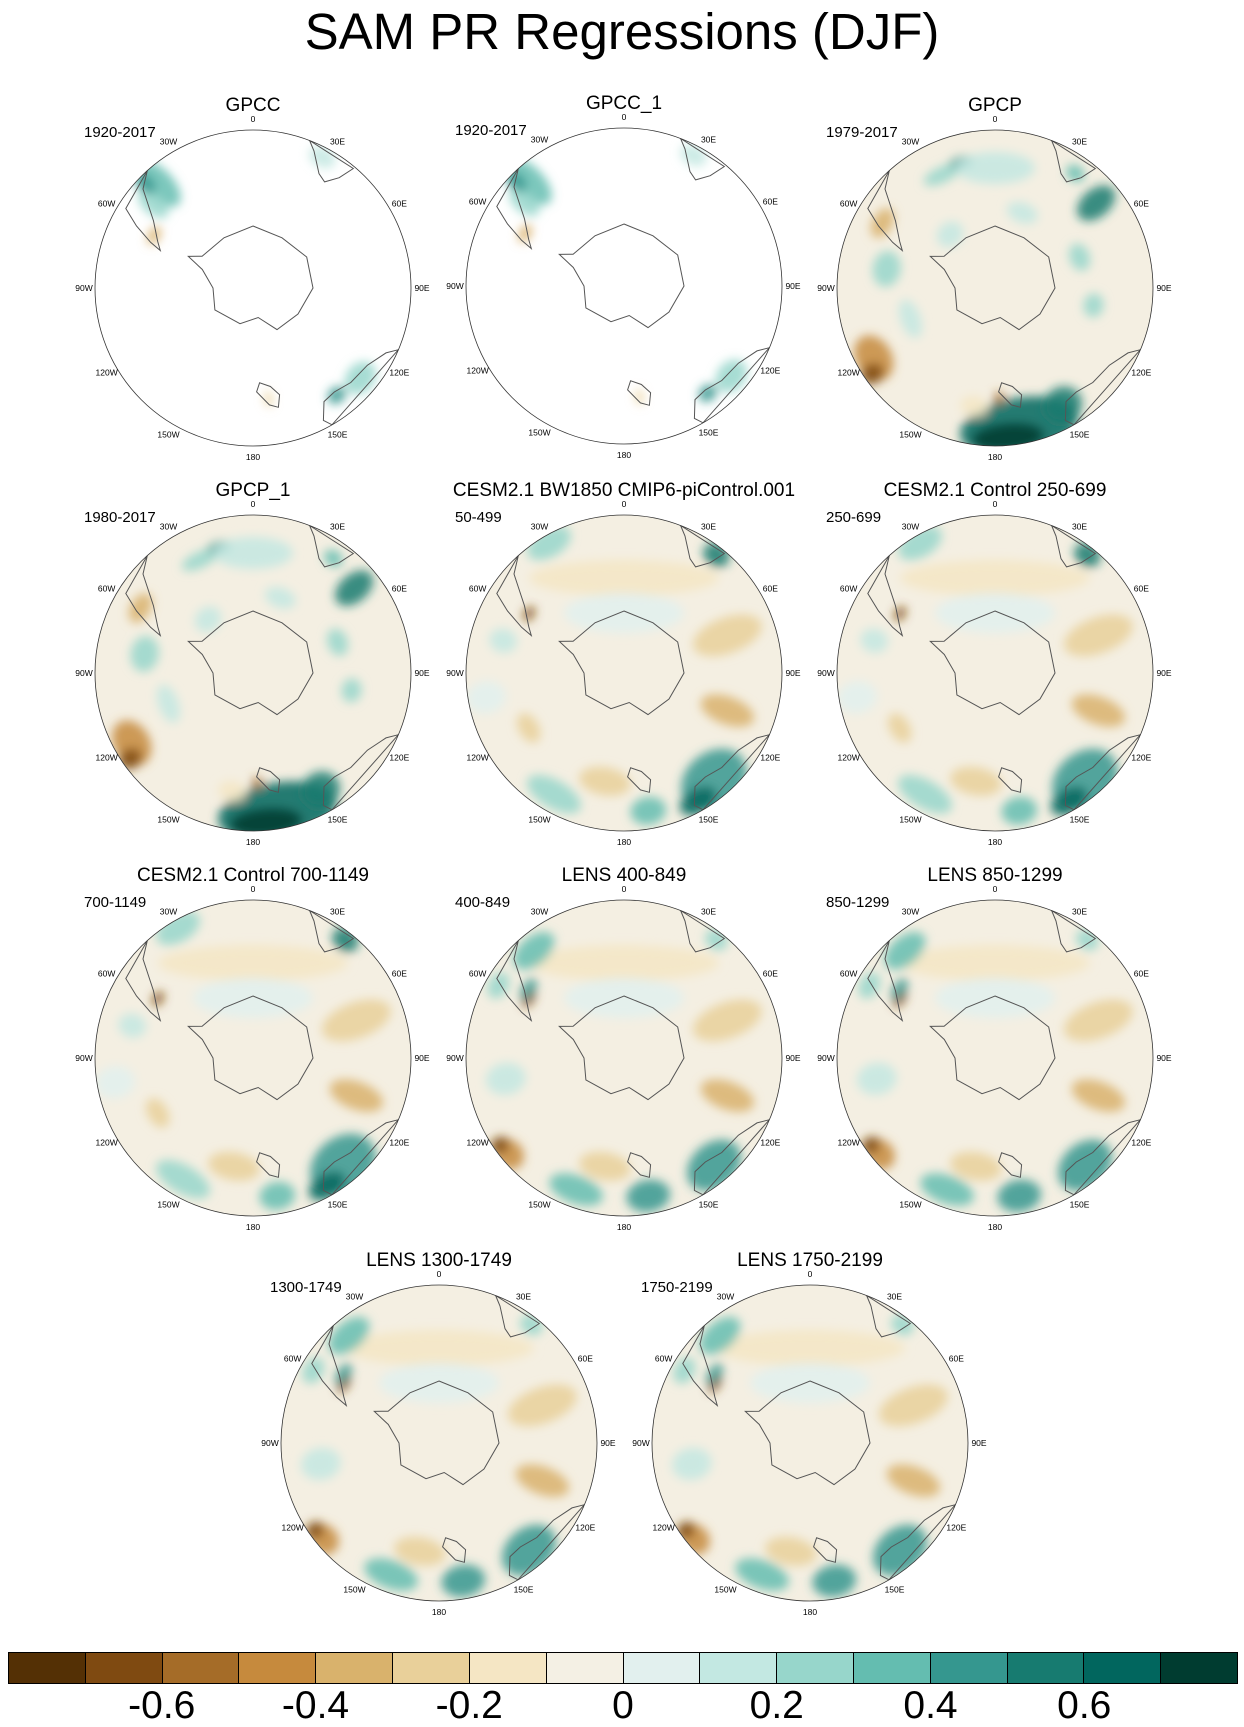 This screenshot has width=1244, height=1727. What do you see at coordinates (115, 902) in the screenshot?
I see `panel-period: 700-1149` at bounding box center [115, 902].